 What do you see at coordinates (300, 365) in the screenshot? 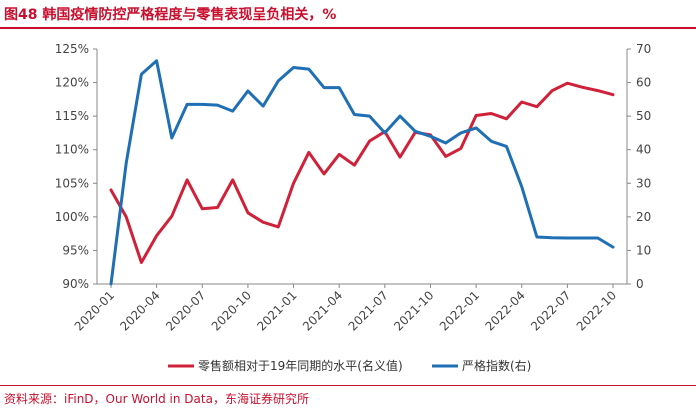
I see `legend-retail-label: 零售额相对于19年同期的水平(名义值)` at bounding box center [300, 365].